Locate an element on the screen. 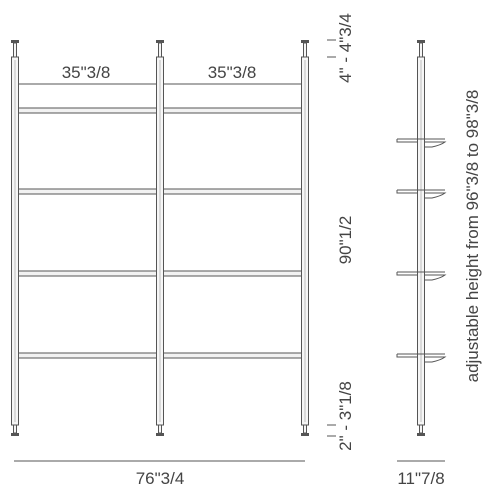  front-pole-left is located at coordinates (15, 238).